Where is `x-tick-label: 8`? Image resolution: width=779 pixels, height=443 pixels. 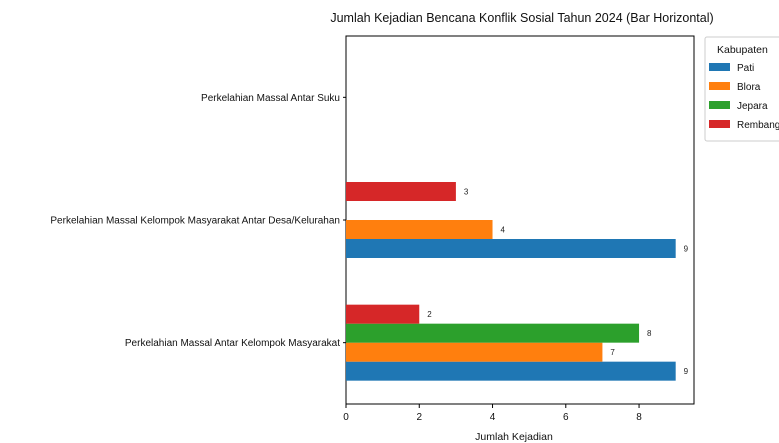 x-tick-label: 8 is located at coordinates (639, 417).